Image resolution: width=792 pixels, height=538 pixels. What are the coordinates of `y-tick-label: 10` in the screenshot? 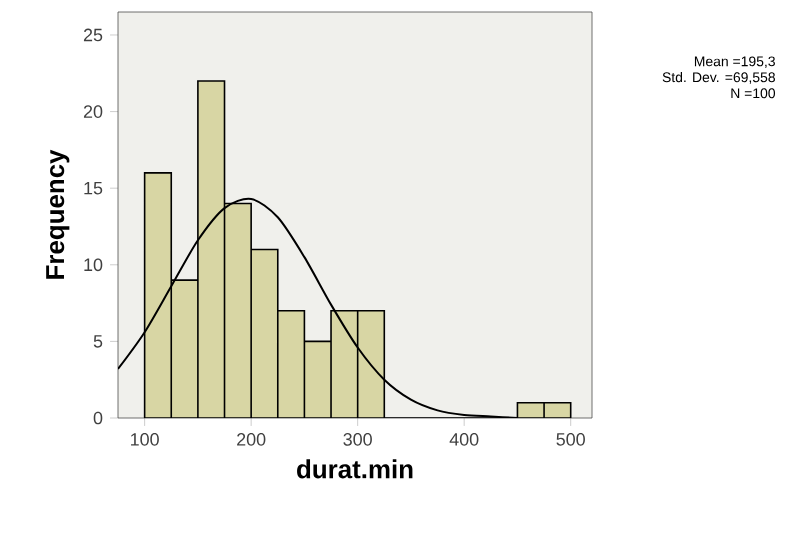 It's located at (93, 265).